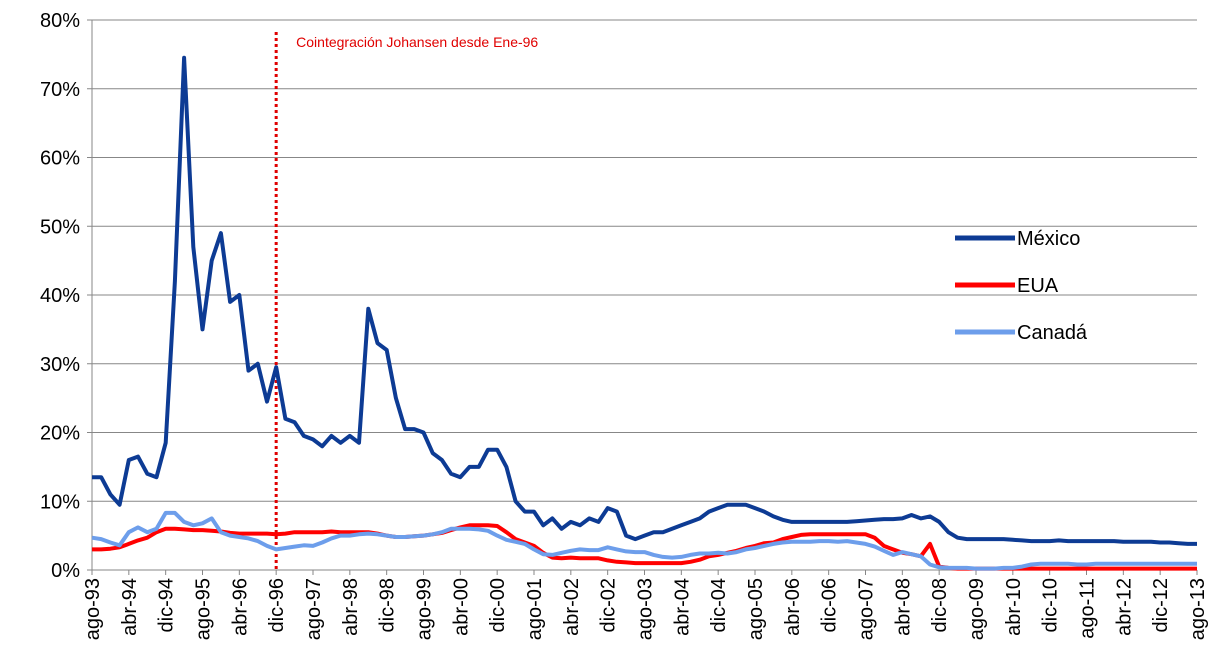 This screenshot has height=672, width=1212. Describe the element at coordinates (204, 609) in the screenshot. I see `x-tick-label: ago-95` at that location.